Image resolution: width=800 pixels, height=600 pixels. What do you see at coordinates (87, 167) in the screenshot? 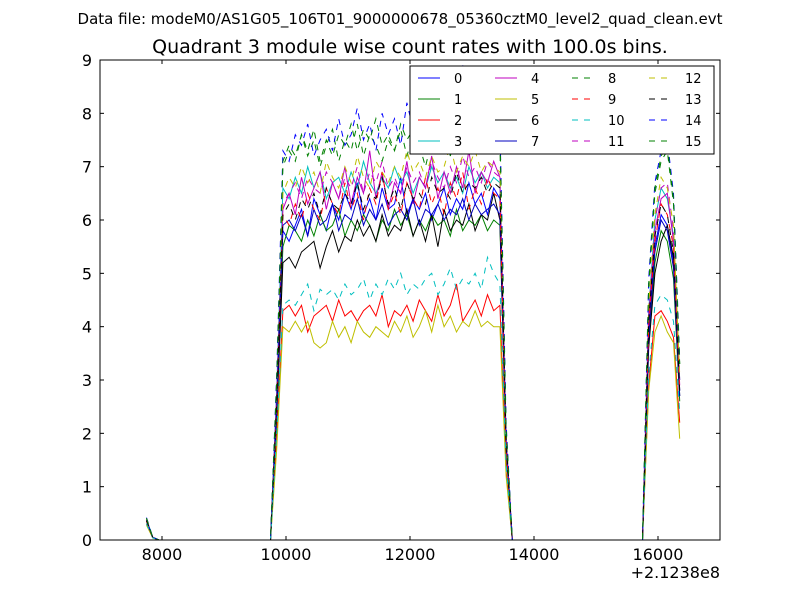
I see `y-tick-label: 7` at bounding box center [87, 167].